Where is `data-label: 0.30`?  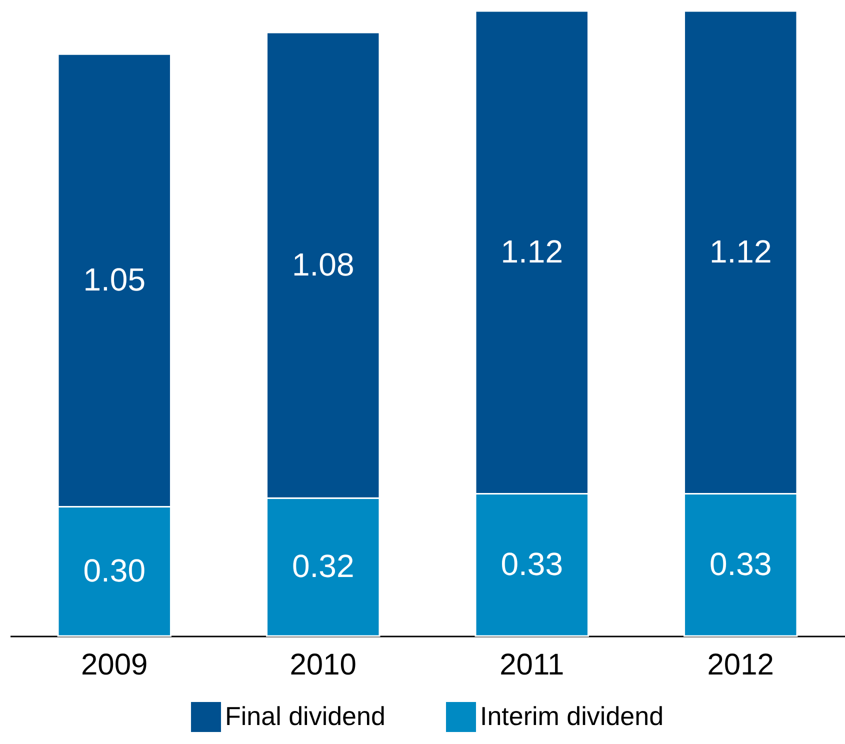
data-label: 0.30 is located at coordinates (114, 570).